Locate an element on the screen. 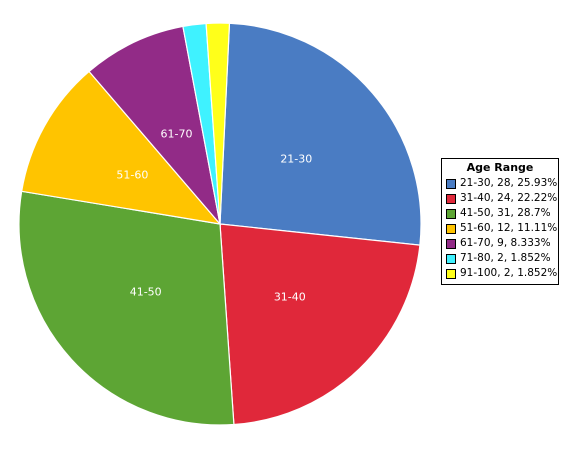 The image size is (568, 450). legend-text: 71-80, 2, 1.852% is located at coordinates (505, 258).